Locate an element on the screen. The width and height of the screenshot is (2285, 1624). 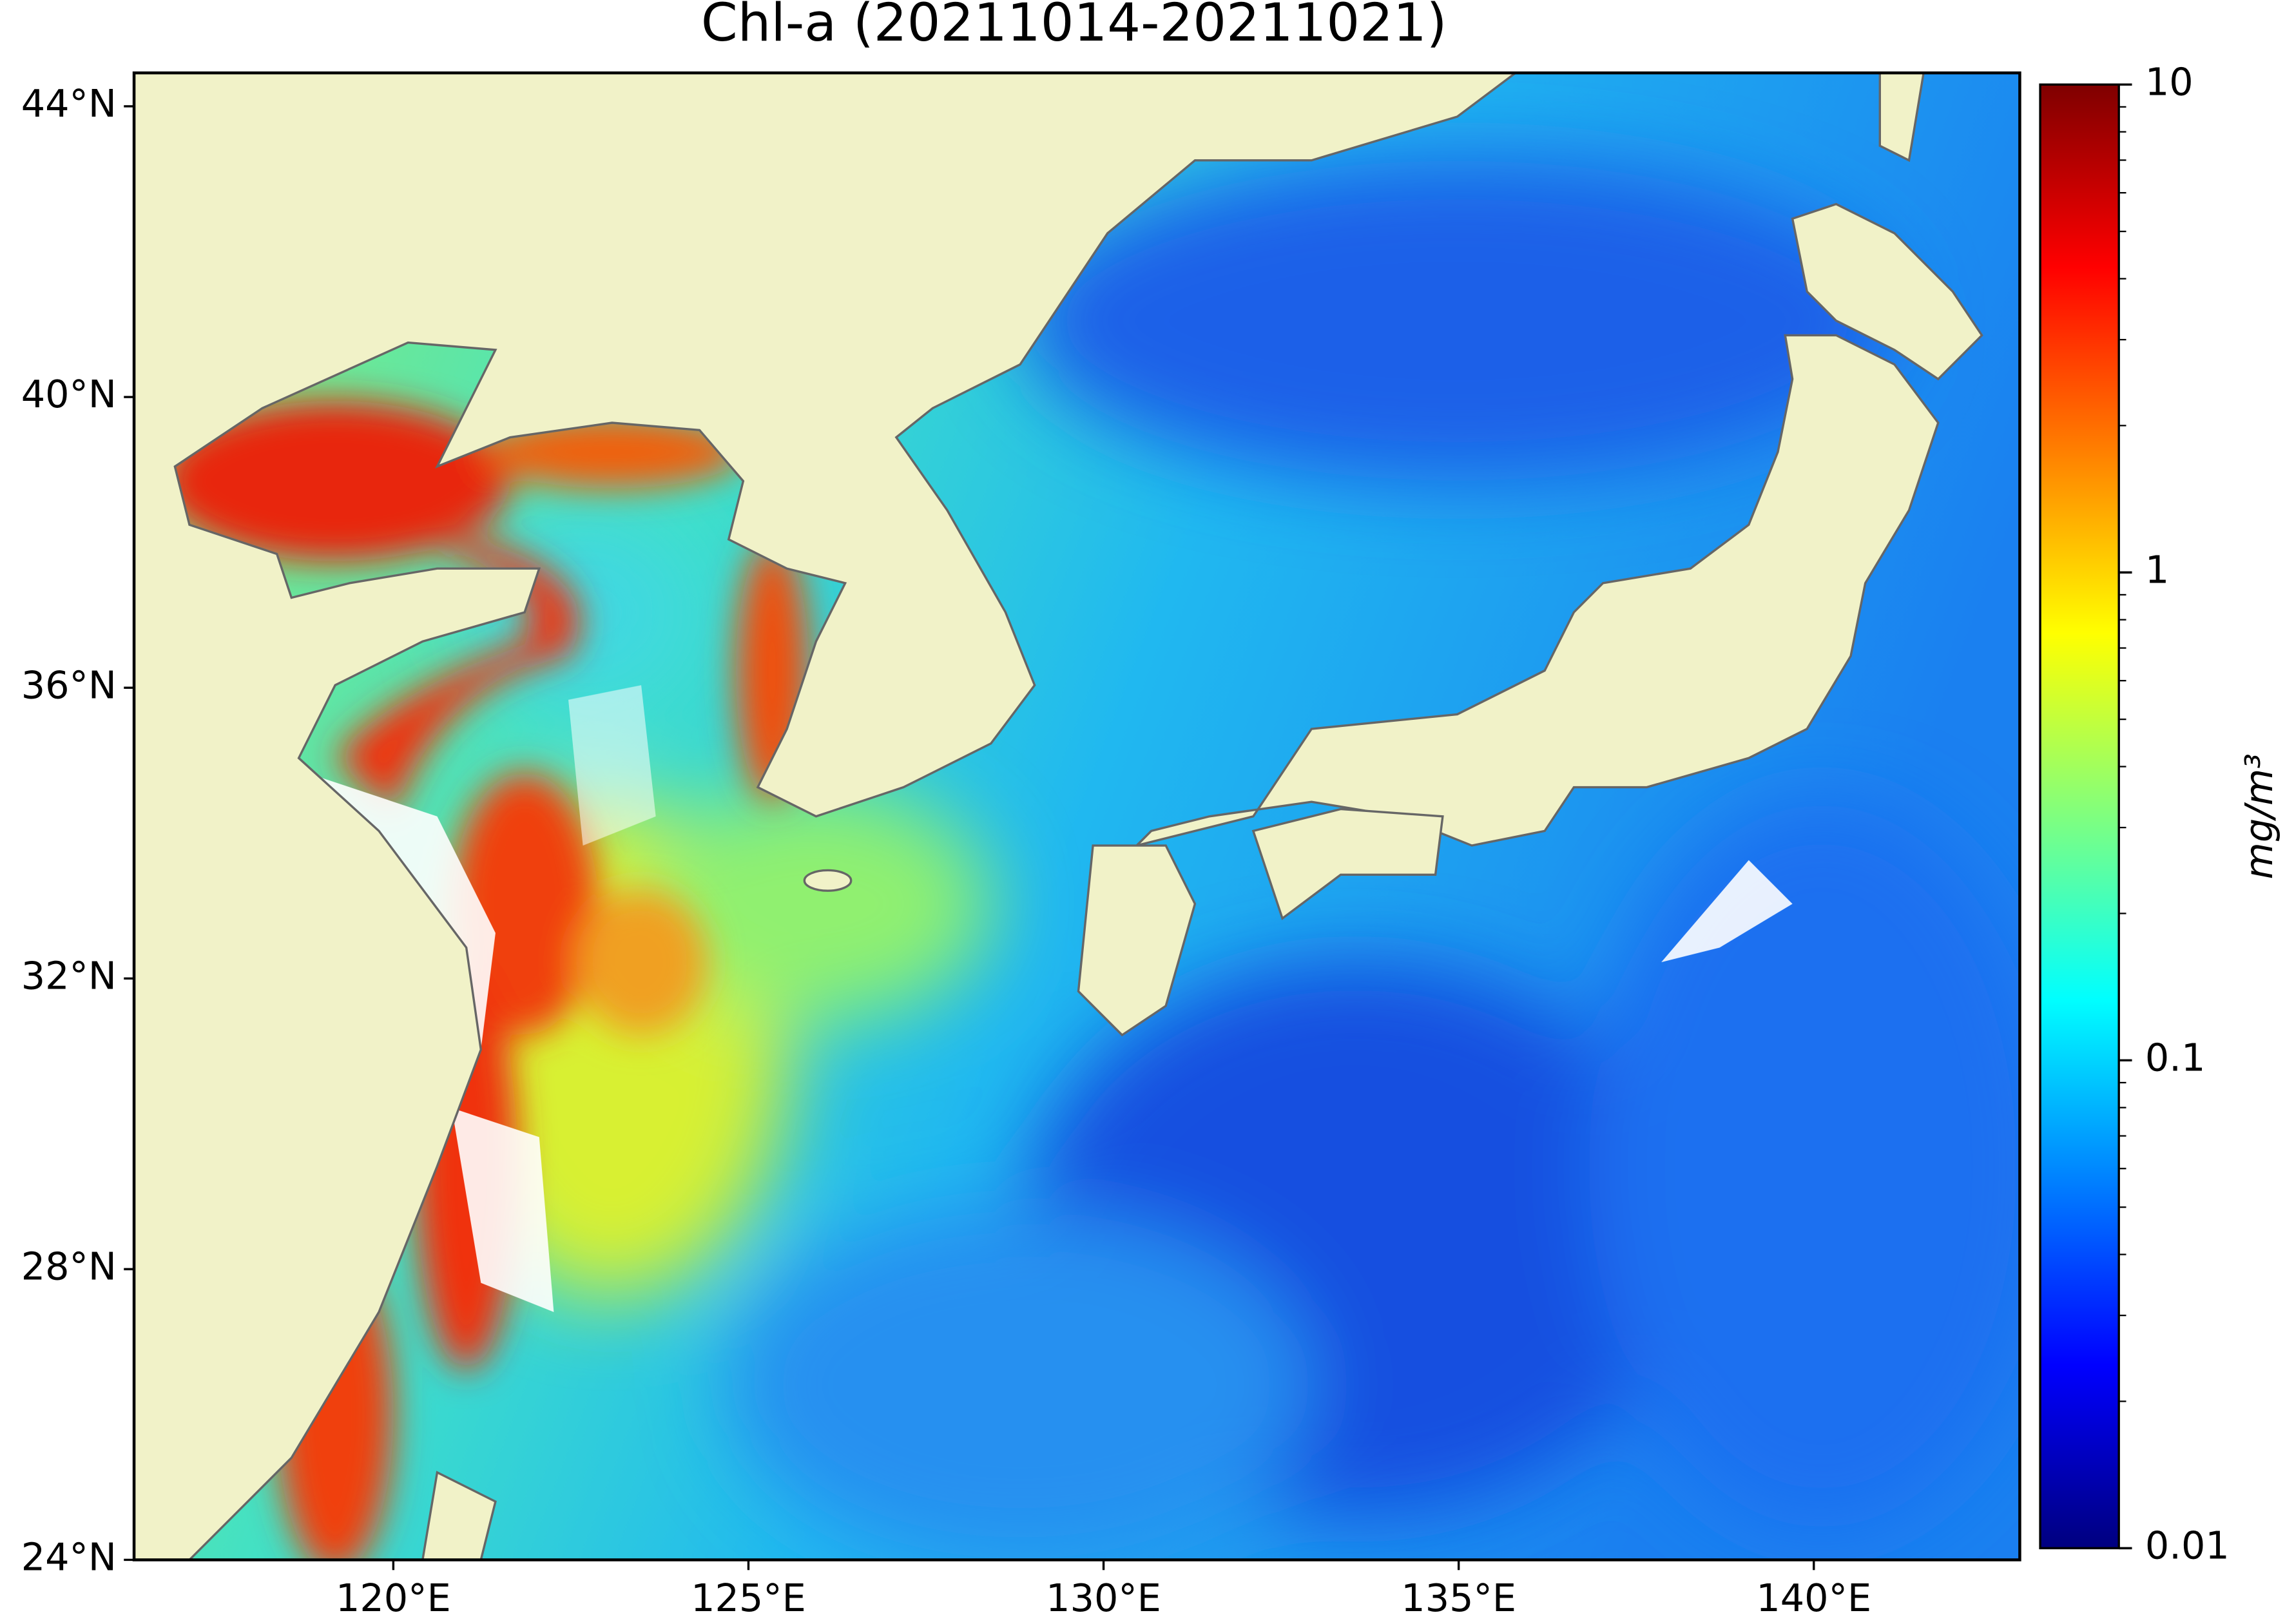
x-tick-label: 120°E is located at coordinates (393, 1598).